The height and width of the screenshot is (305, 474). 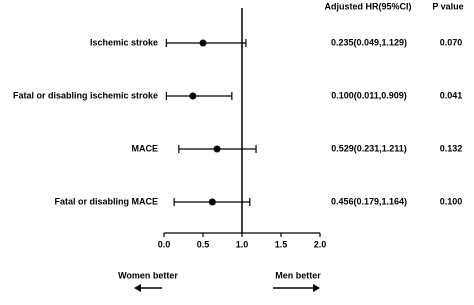 What do you see at coordinates (296, 288) in the screenshot?
I see `right-arrow` at bounding box center [296, 288].